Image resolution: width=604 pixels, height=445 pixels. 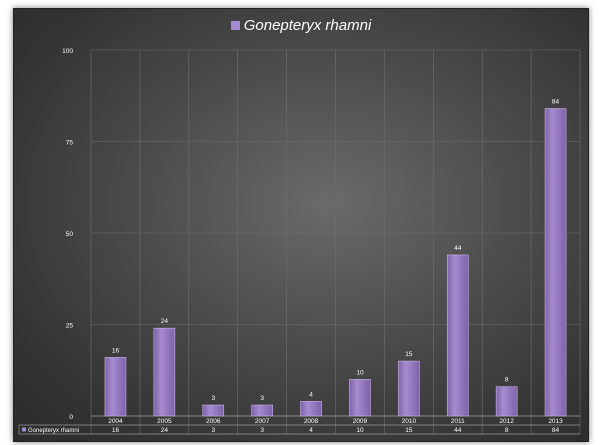 What do you see at coordinates (458, 248) in the screenshot?
I see `data-label: 44` at bounding box center [458, 248].